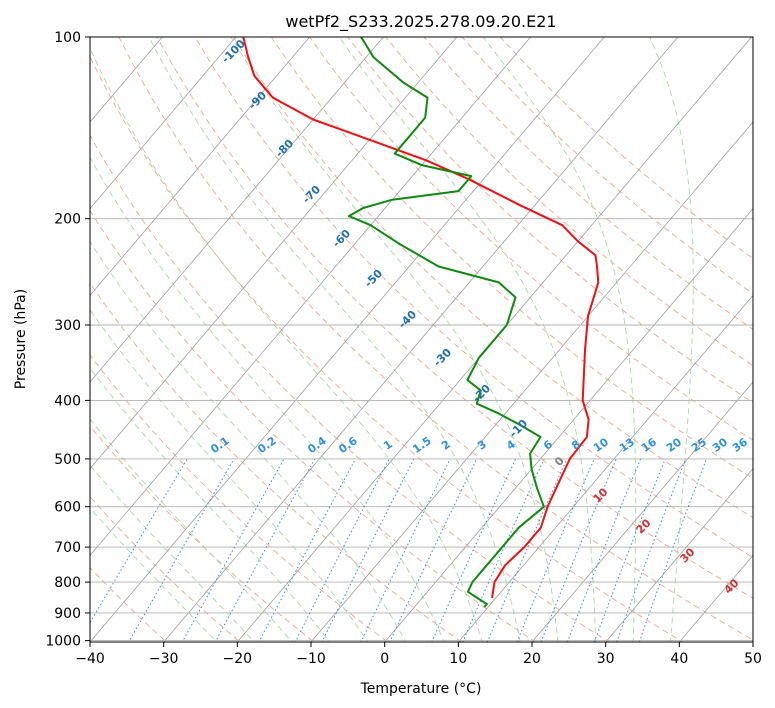  What do you see at coordinates (559, 461) in the screenshot?
I see `isotherm-label: 0` at bounding box center [559, 461].